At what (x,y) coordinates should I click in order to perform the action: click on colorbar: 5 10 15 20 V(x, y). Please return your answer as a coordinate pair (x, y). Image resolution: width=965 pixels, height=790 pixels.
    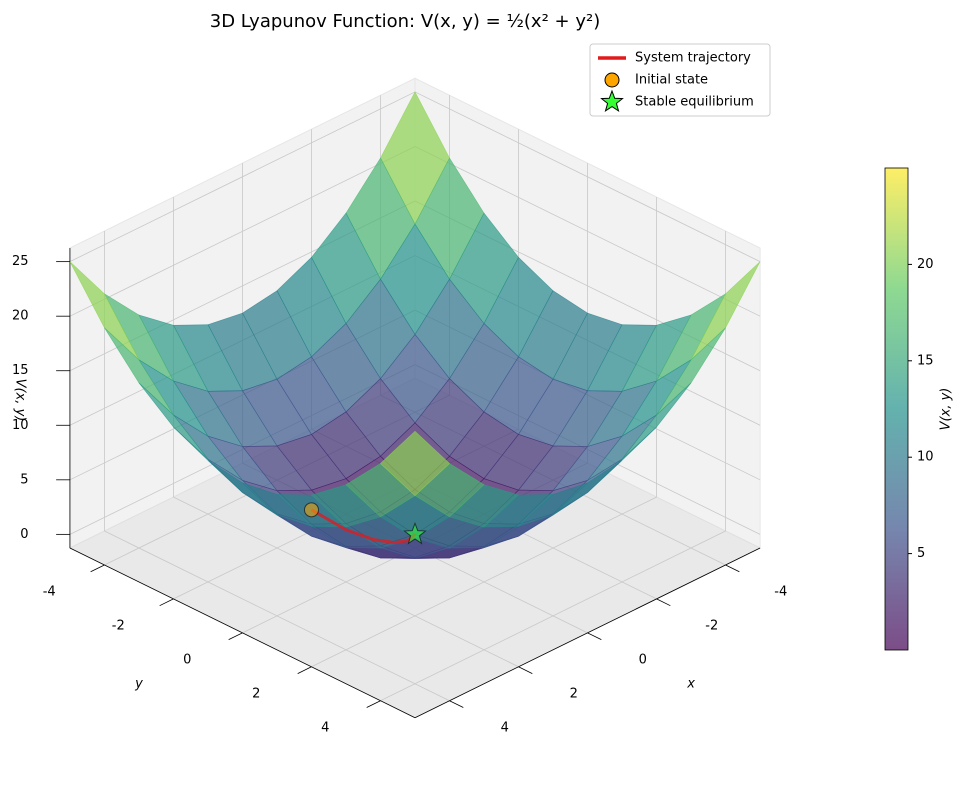
    Looking at the image, I should click on (919, 409).